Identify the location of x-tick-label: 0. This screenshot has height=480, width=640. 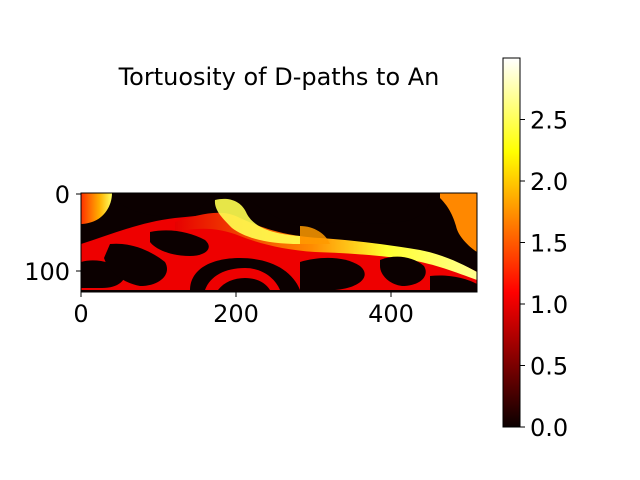
(80, 314).